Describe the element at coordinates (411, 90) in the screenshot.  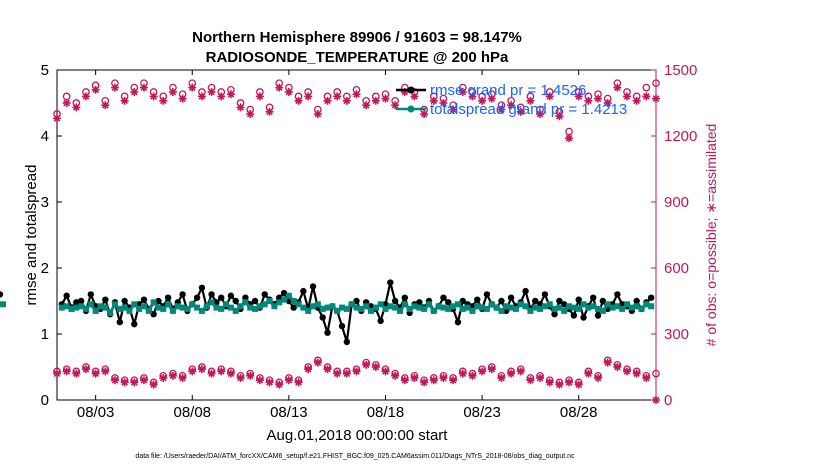
I see `legend-marker-rmse` at that location.